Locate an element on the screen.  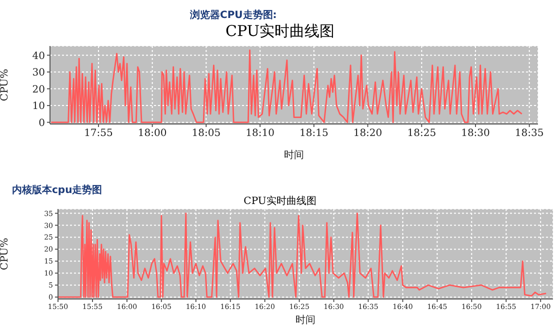
x-tick-label: 18:30 is located at coordinates (475, 134).